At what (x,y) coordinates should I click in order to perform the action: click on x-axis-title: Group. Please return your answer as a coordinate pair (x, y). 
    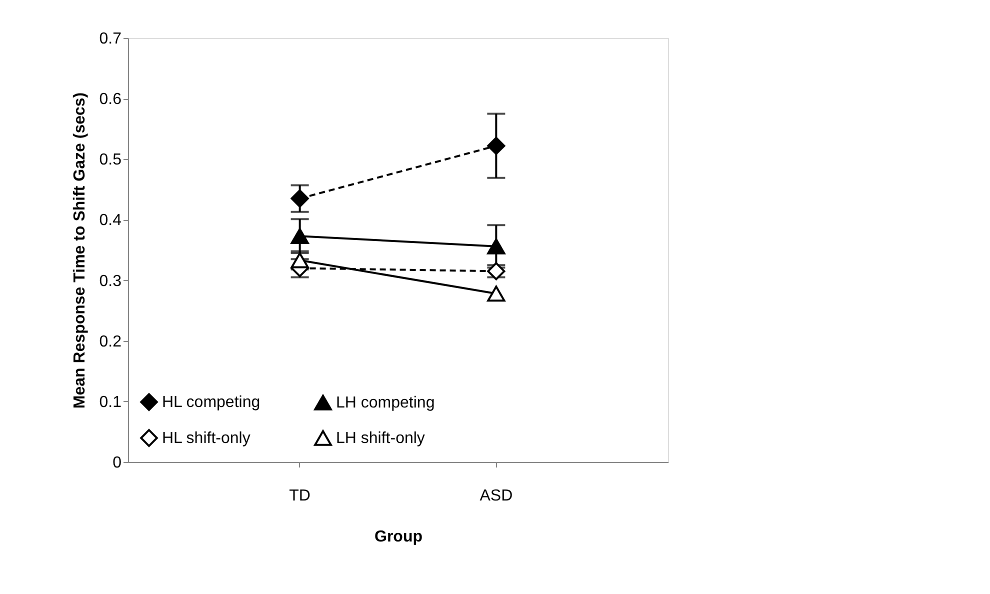
    Looking at the image, I should click on (398, 537).